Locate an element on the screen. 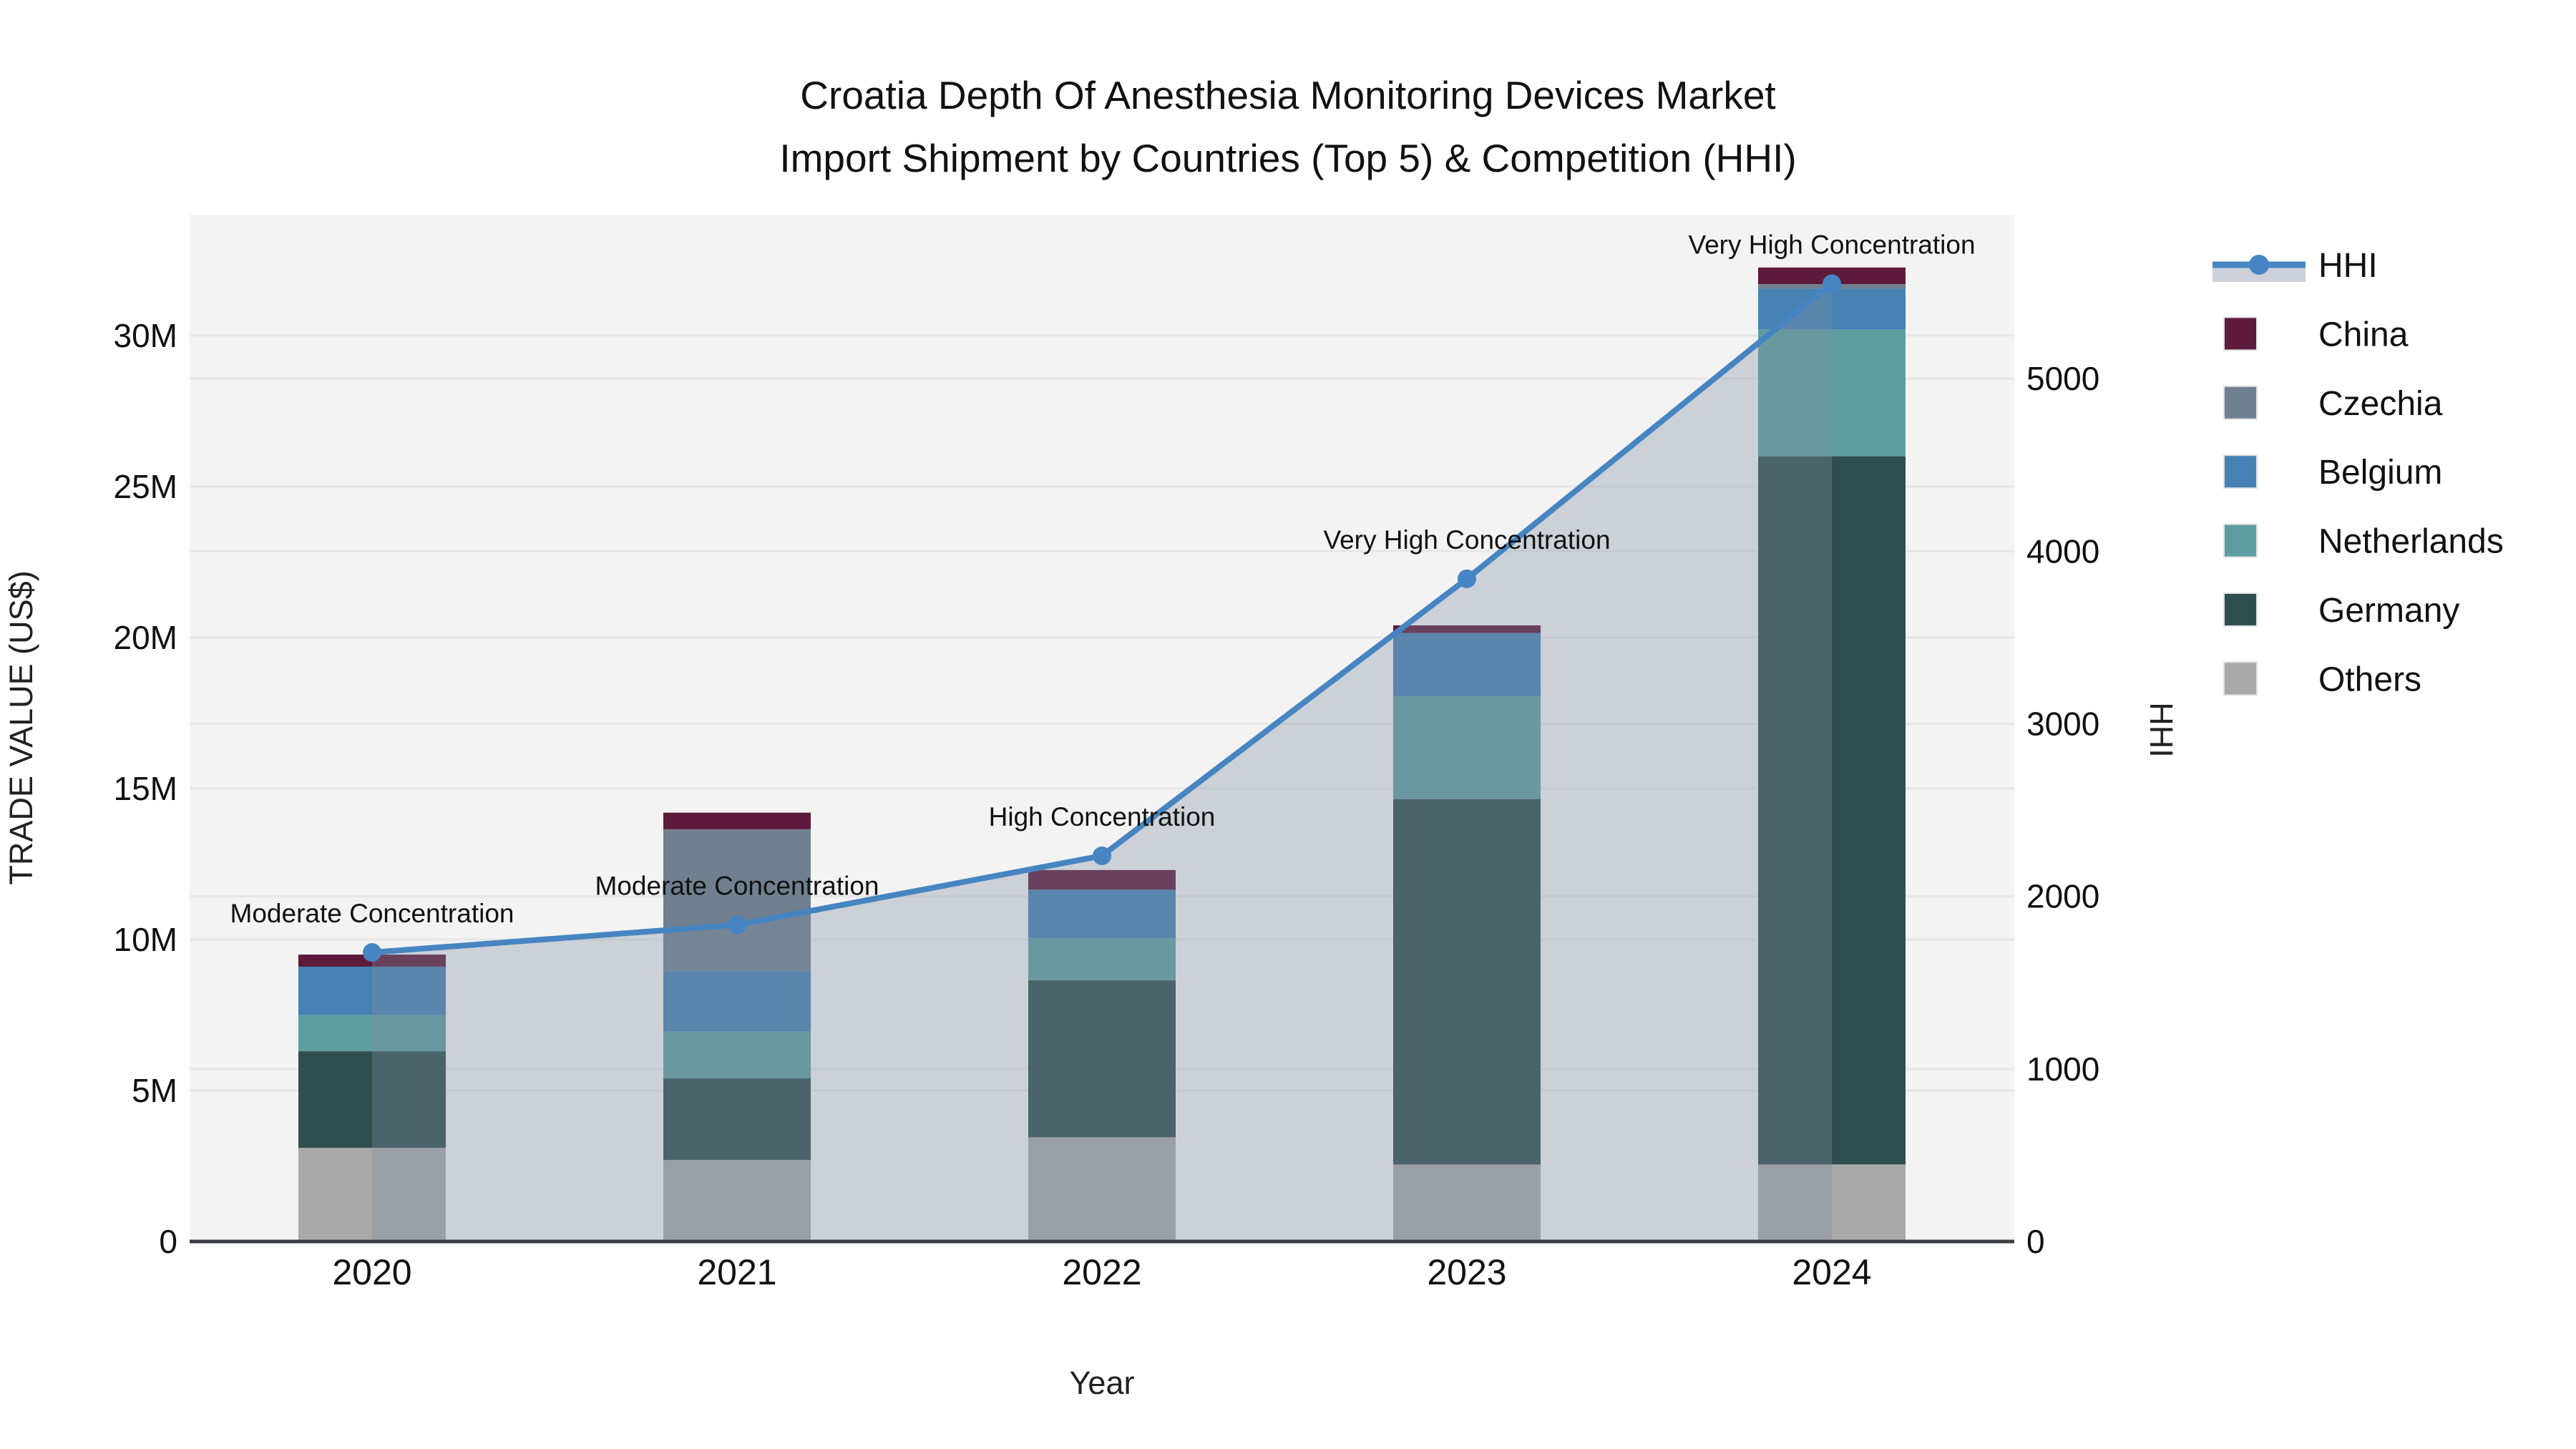 The height and width of the screenshot is (1449, 2576). bar-2020-others is located at coordinates (372, 1194).